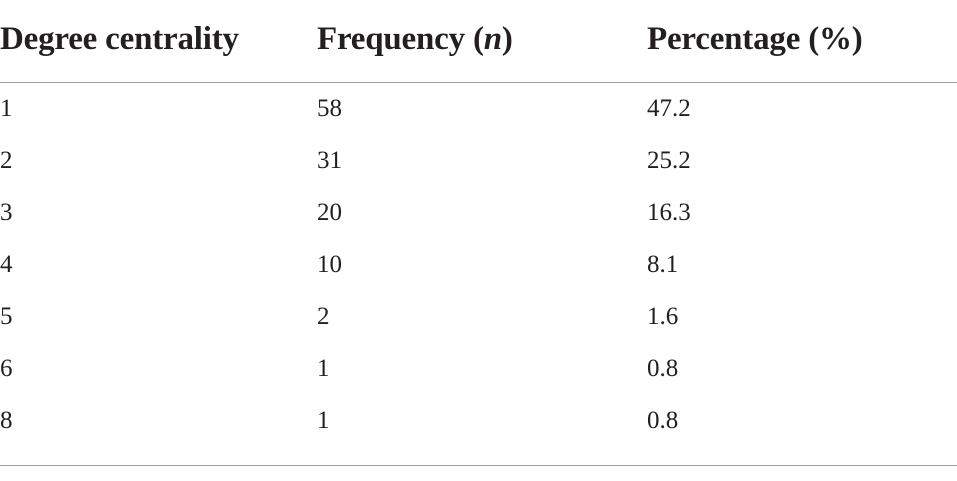 Image resolution: width=957 pixels, height=481 pixels. Describe the element at coordinates (663, 316) in the screenshot. I see `cell-percentage: 1.6` at that location.